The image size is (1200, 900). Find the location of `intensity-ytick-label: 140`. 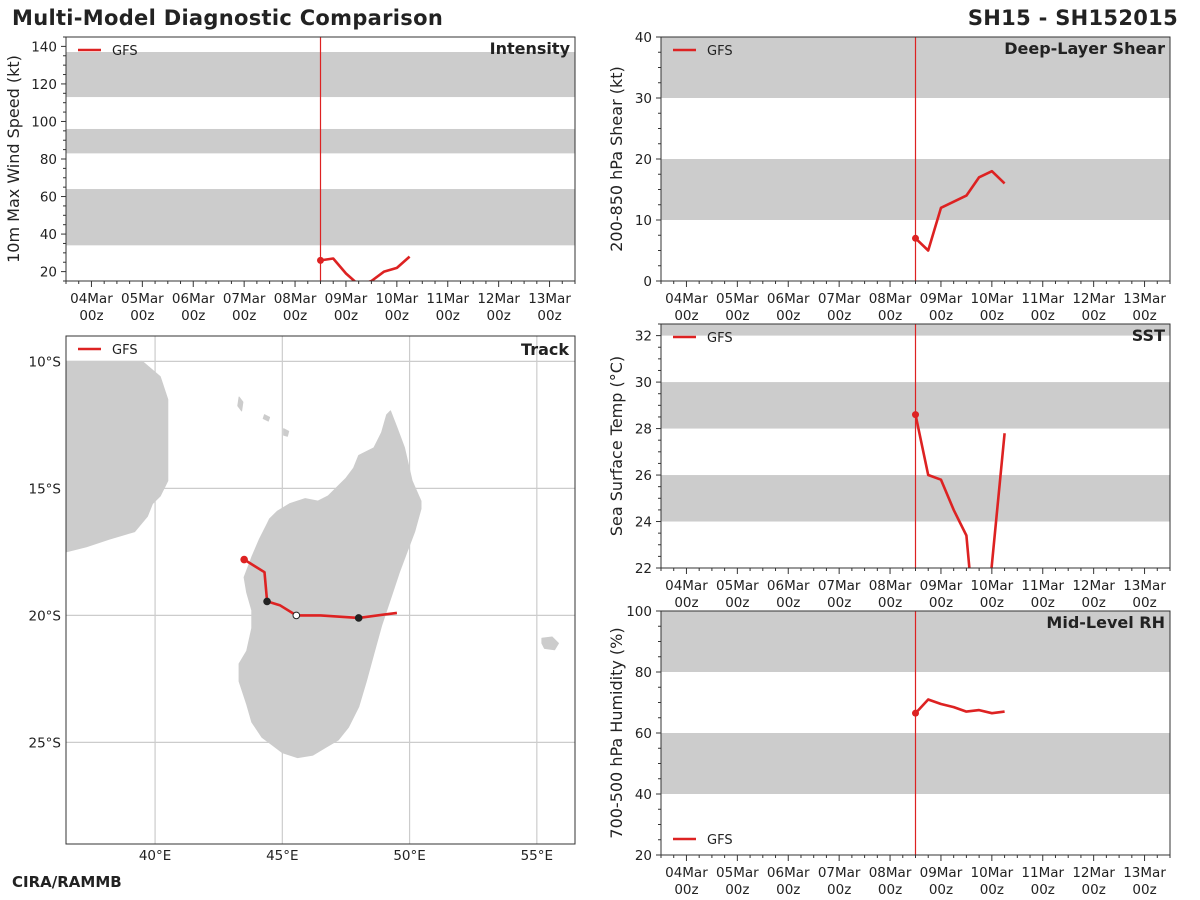

intensity-ytick-label: 140 is located at coordinates (44, 47).